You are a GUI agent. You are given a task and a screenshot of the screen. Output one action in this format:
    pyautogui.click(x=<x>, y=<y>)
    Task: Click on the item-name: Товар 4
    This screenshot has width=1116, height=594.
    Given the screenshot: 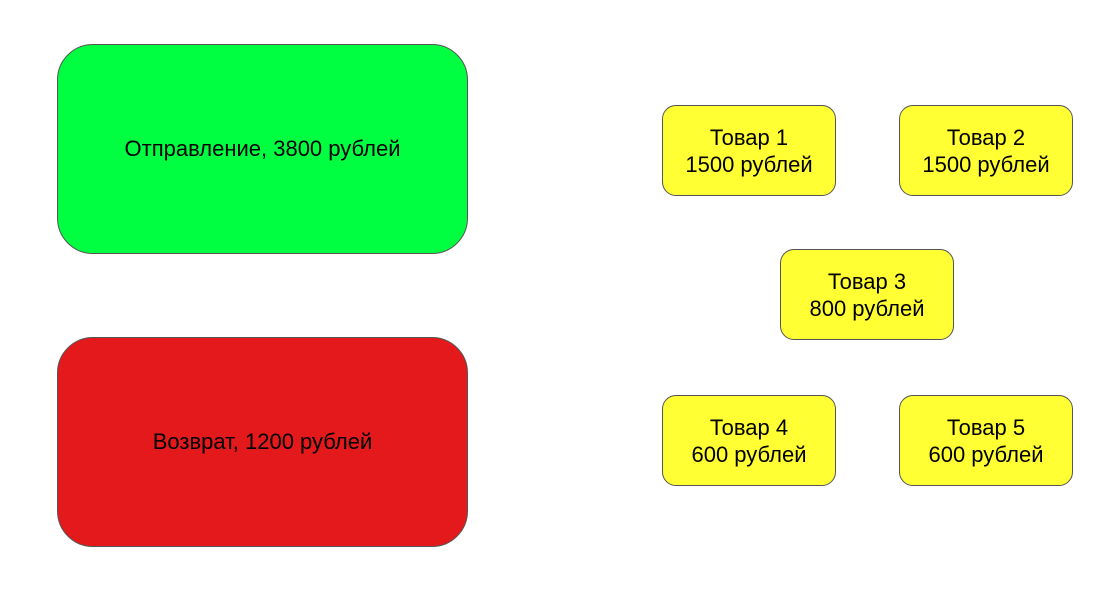 What is the action you would take?
    pyautogui.click(x=749, y=427)
    